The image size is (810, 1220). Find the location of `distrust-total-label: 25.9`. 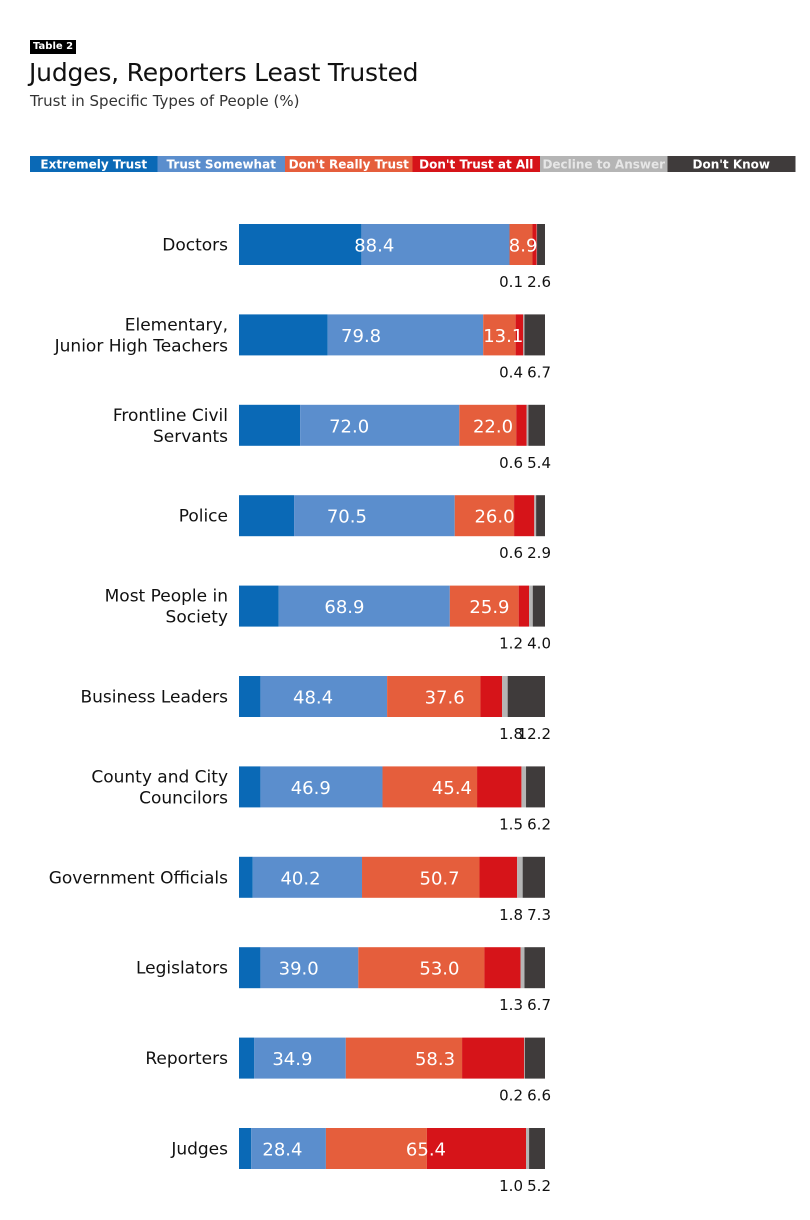

distrust-total-label: 25.9 is located at coordinates (489, 607).